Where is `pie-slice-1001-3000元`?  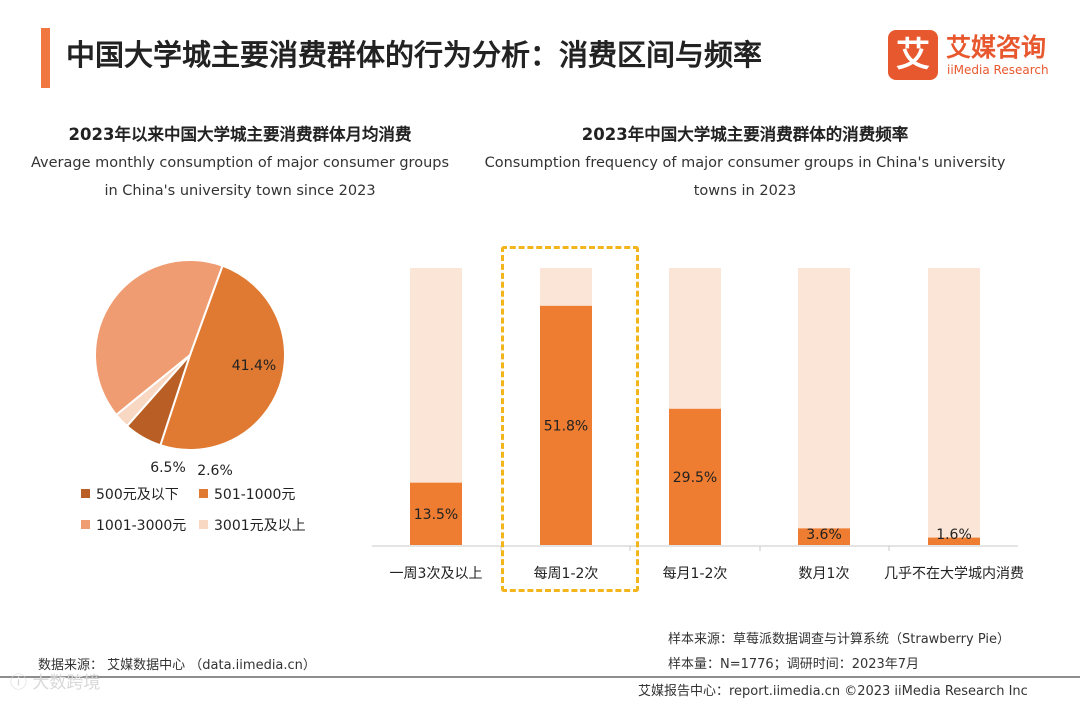 pie-slice-1001-3000元 is located at coordinates (158, 338).